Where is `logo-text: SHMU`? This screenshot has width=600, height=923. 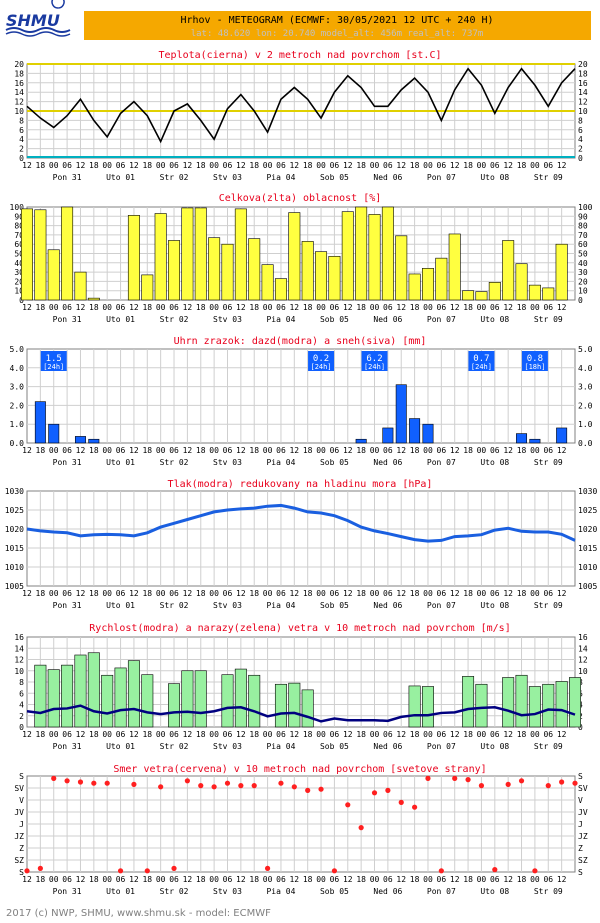 logo-text: SHMU is located at coordinates (33, 20).